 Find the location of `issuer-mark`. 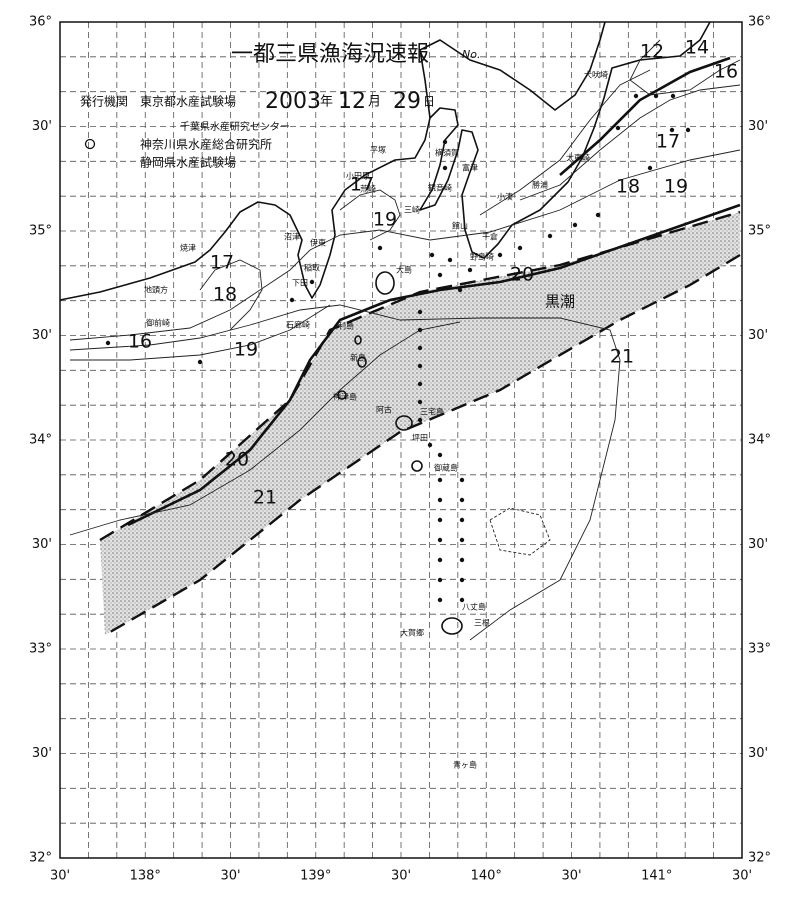

issuer-mark is located at coordinates (90, 144).